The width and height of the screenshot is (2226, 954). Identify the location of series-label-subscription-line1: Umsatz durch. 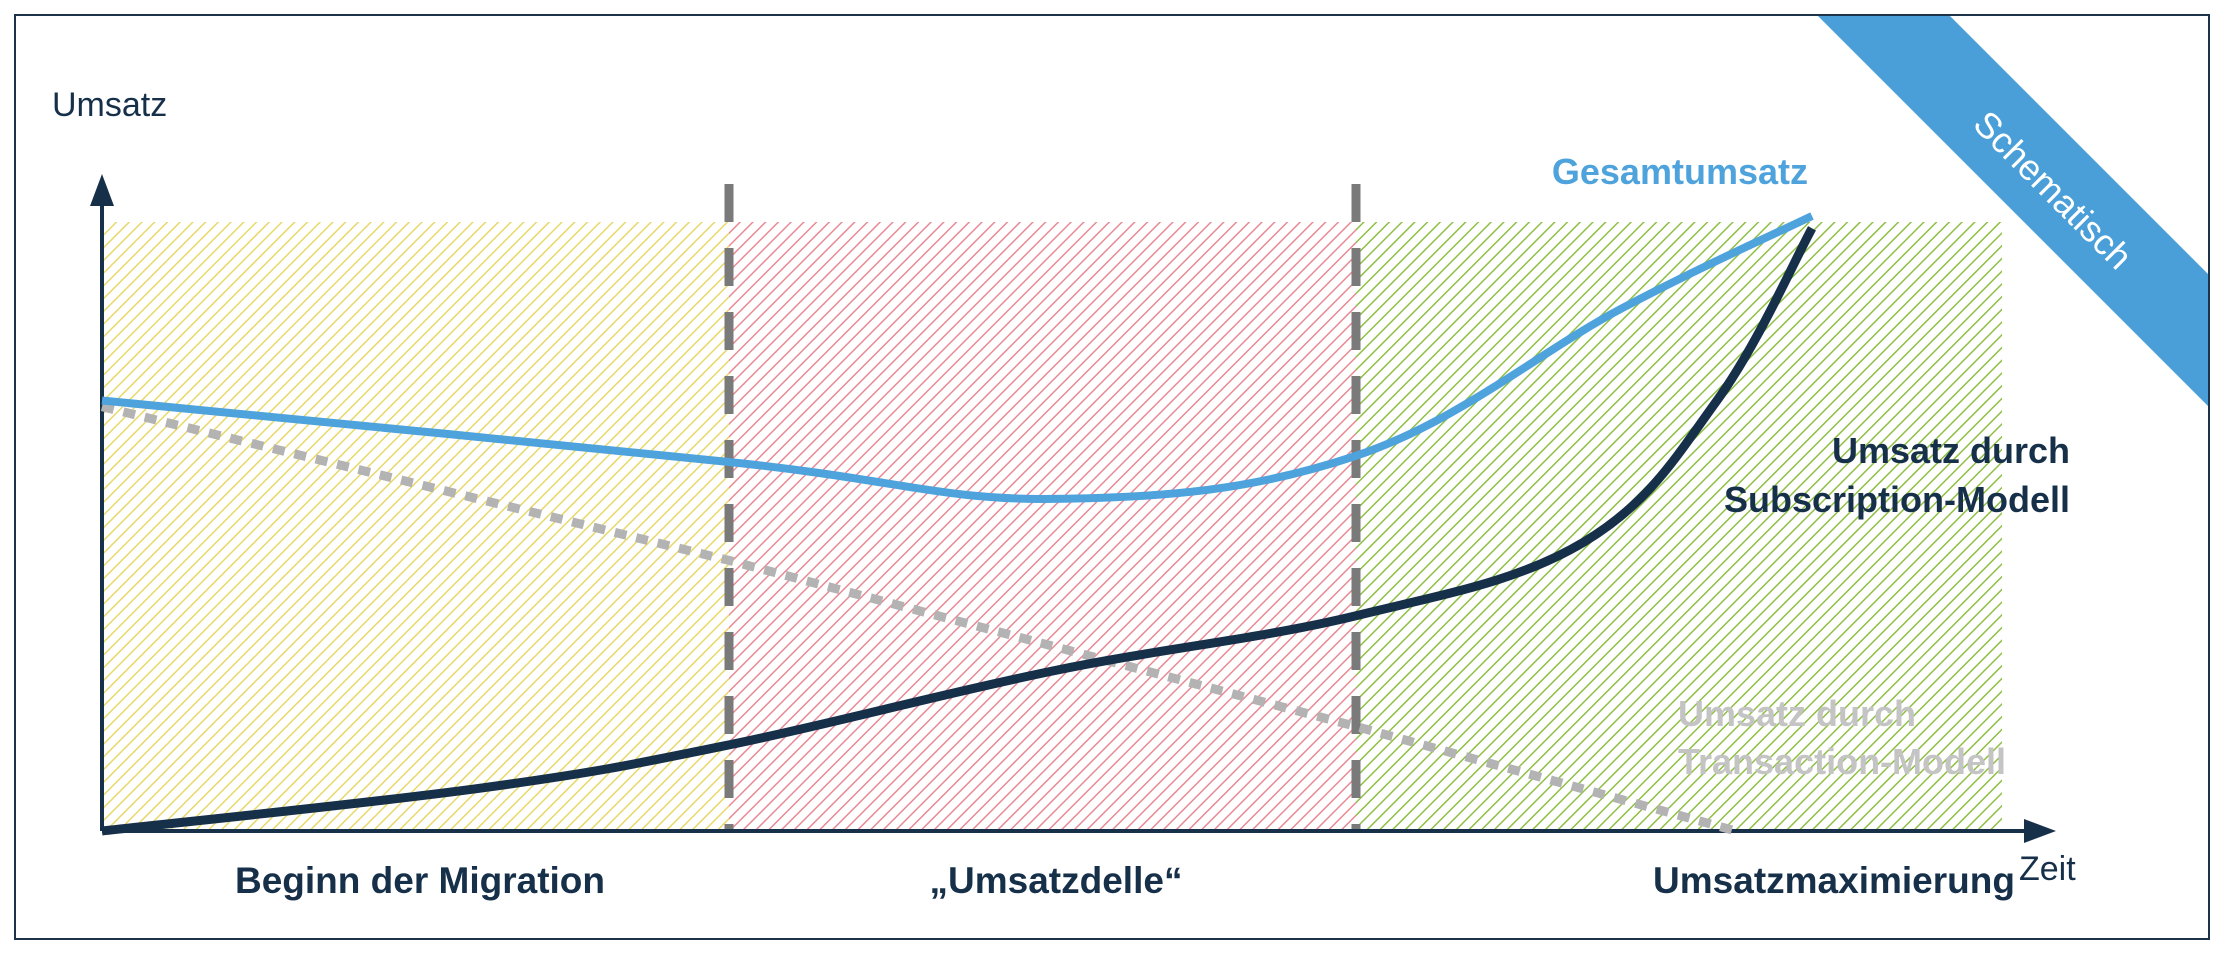
(1951, 450).